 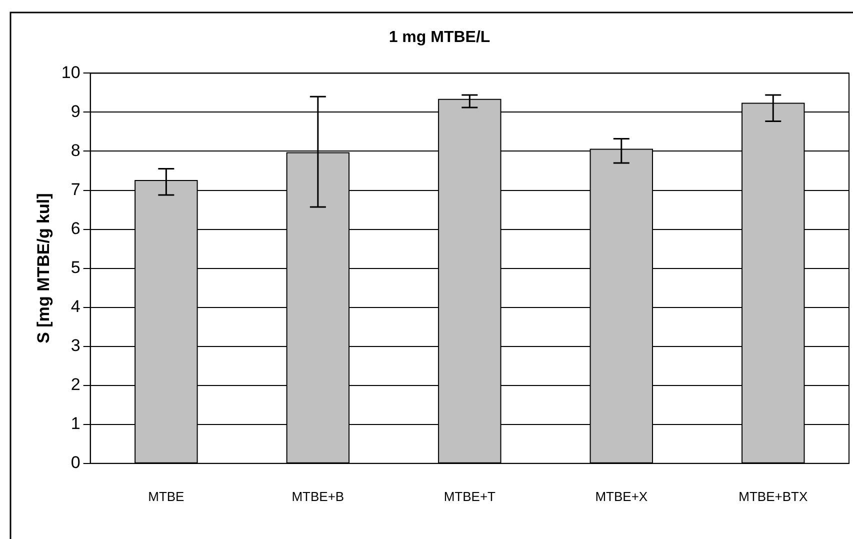 What do you see at coordinates (75, 228) in the screenshot?
I see `y-tick-label: 6` at bounding box center [75, 228].